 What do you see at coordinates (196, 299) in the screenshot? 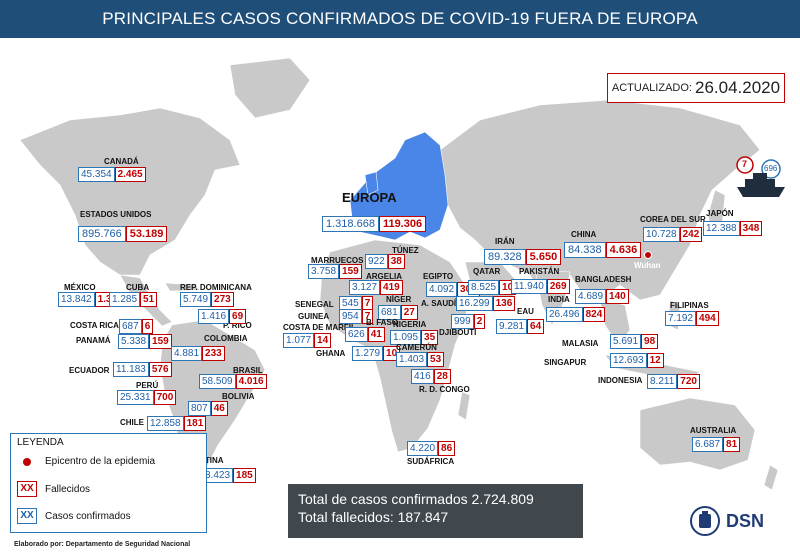
I see `confirmed-rep-dominicana: 5.749` at bounding box center [196, 299].